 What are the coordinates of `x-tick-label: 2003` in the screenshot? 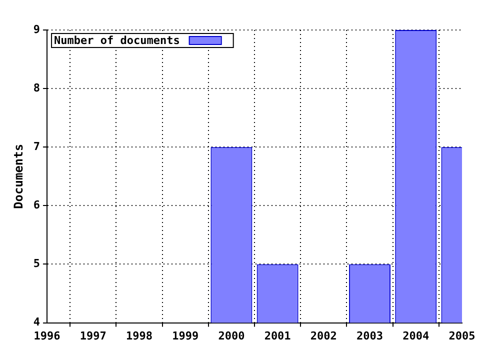 It's located at (370, 335).